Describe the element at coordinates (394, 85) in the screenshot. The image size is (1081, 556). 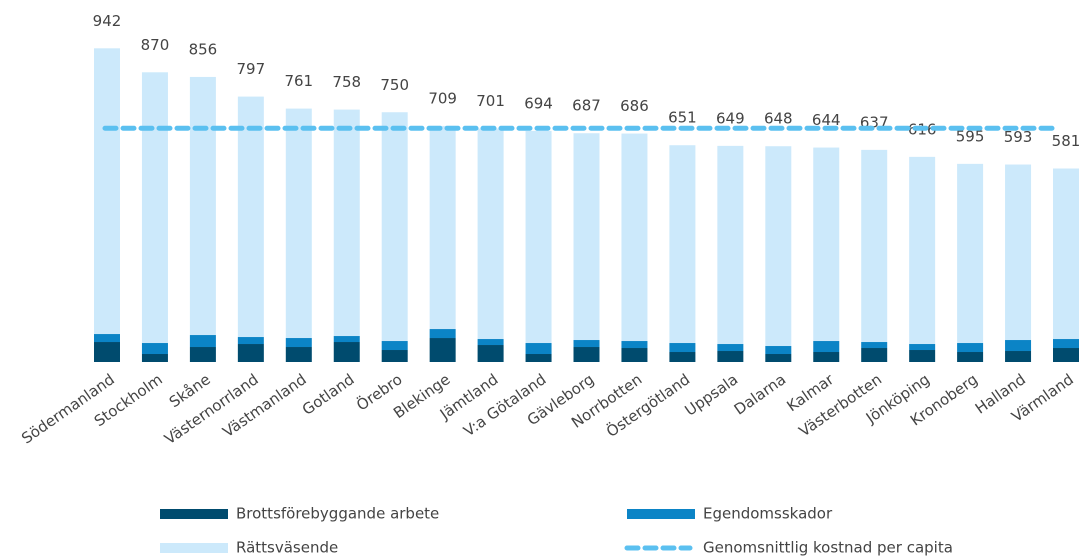
I see `data-label: 750` at that location.